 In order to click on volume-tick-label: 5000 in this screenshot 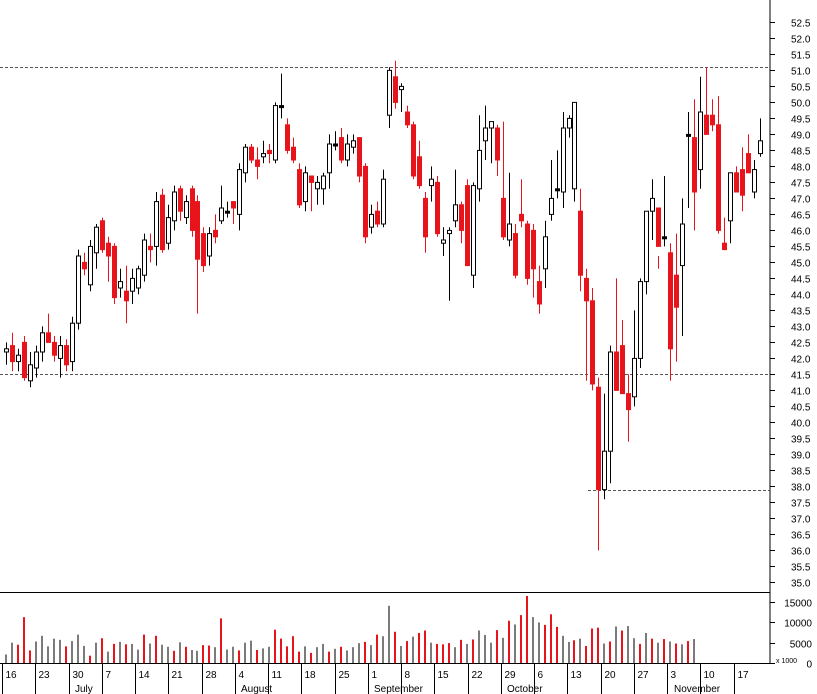, I will do `click(801, 645)`.